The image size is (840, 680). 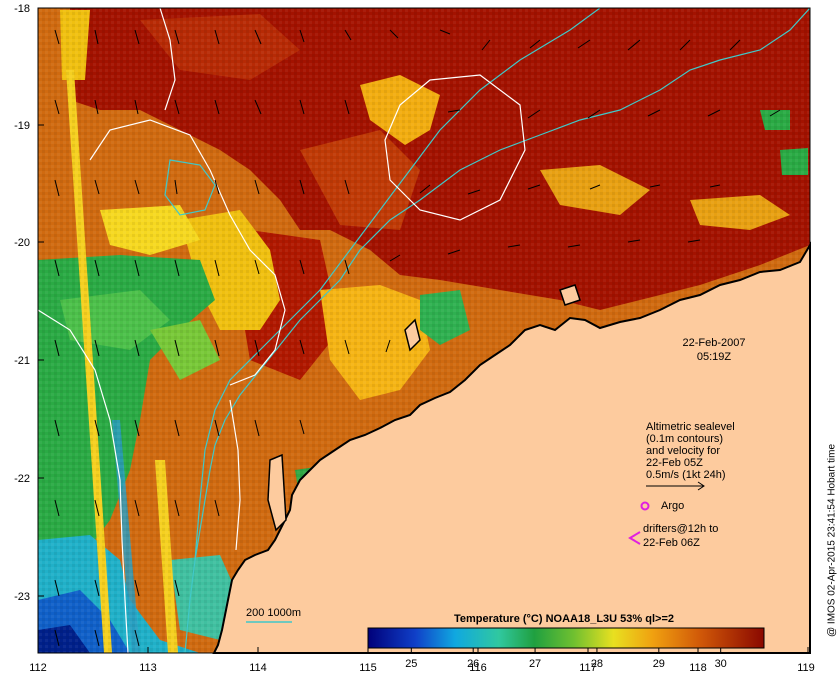 I want to click on legend-argo-label: Argo, so click(x=672, y=506).